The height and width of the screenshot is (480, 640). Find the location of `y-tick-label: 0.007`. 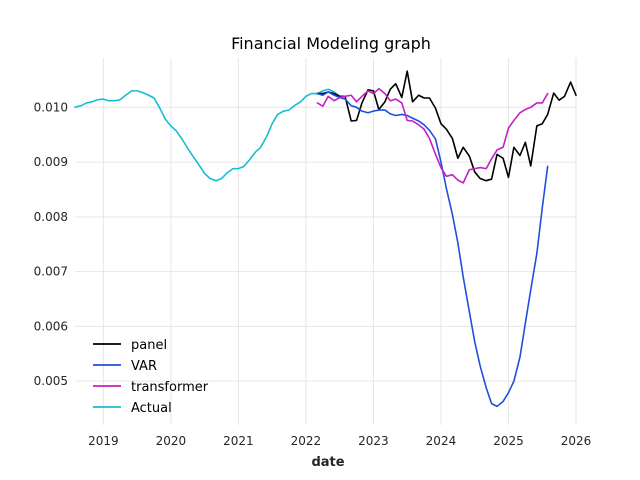

y-tick-label: 0.007 is located at coordinates (51, 272).